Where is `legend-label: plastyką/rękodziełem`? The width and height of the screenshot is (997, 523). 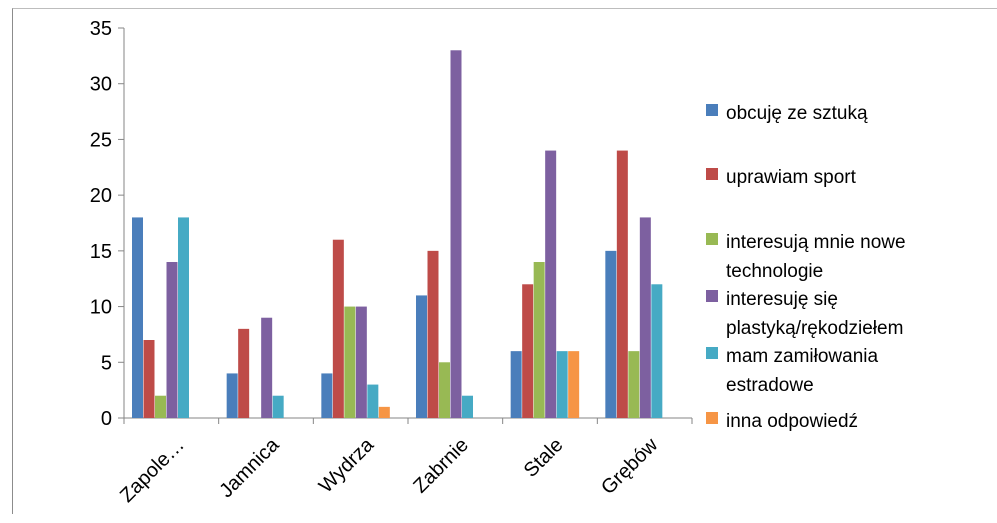
legend-label: plastyką/rękodziełem is located at coordinates (814, 328).